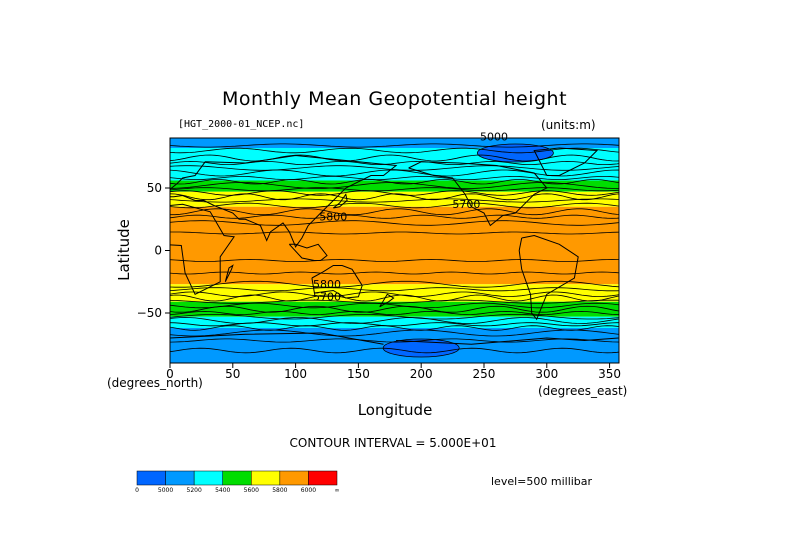 The width and height of the screenshot is (789, 558). Describe the element at coordinates (241, 124) in the screenshot. I see `file-label: [HGT_2000-01_NCEP.nc]` at that location.